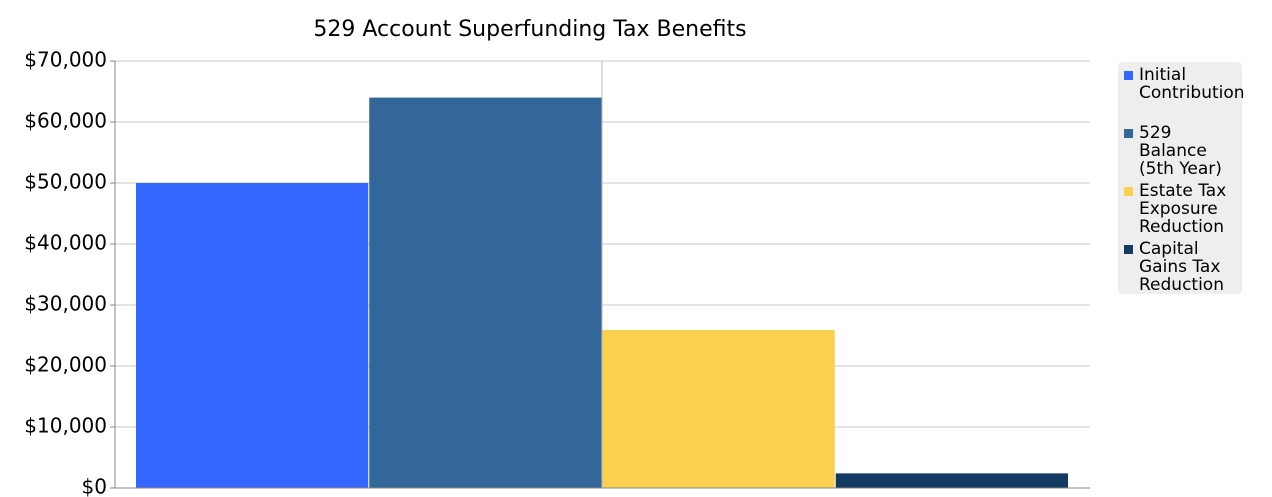 This screenshot has width=1272, height=497. What do you see at coordinates (94, 486) in the screenshot?
I see `y-tick-label: $0` at bounding box center [94, 486].